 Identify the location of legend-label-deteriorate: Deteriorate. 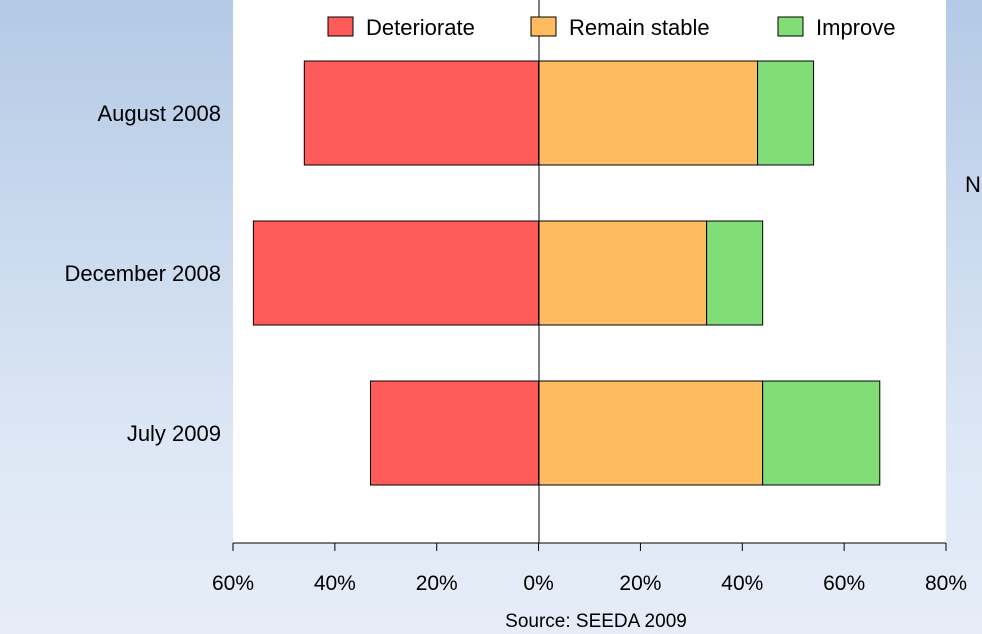
(420, 27).